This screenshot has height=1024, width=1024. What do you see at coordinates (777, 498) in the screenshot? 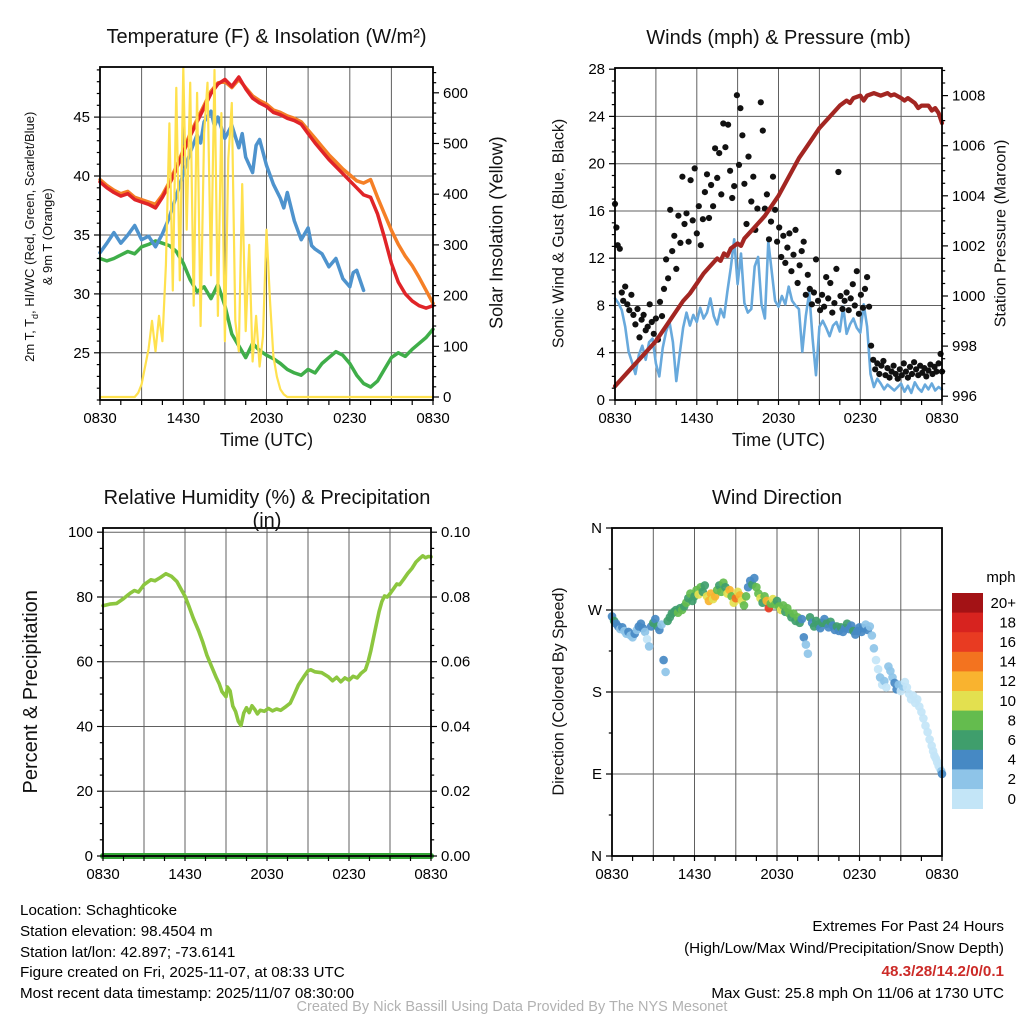
I see `chart-title-wind-direction: Wind Direction` at bounding box center [777, 498].